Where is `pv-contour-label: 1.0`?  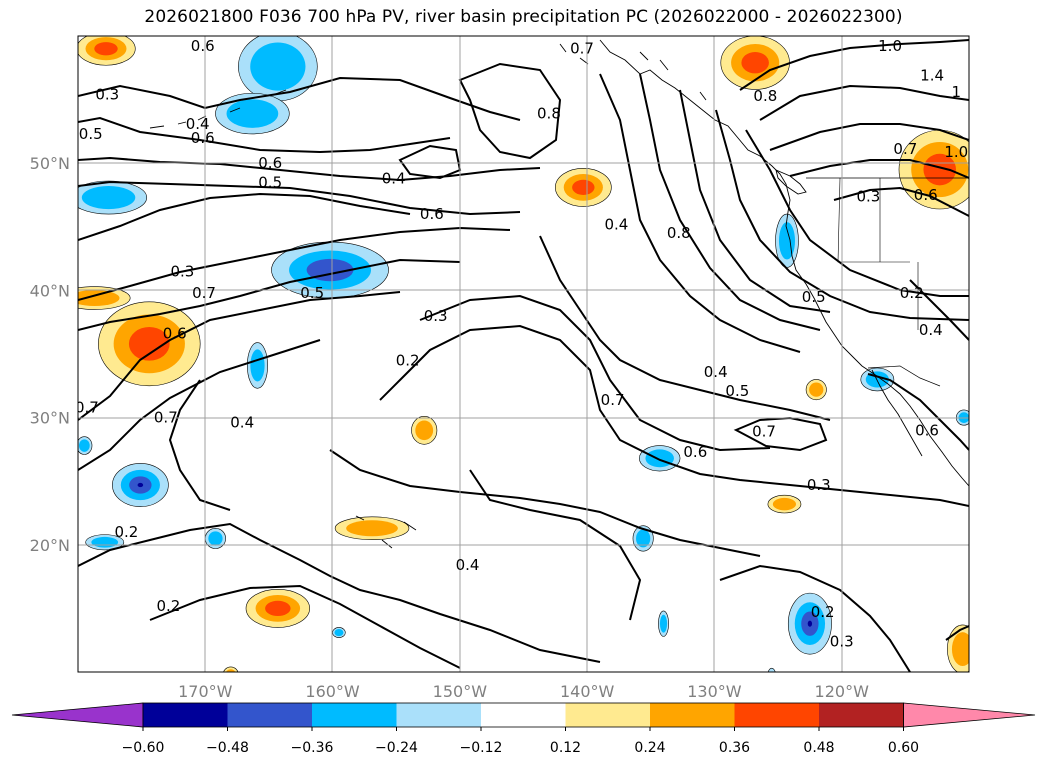 pv-contour-label: 1.0 is located at coordinates (956, 152).